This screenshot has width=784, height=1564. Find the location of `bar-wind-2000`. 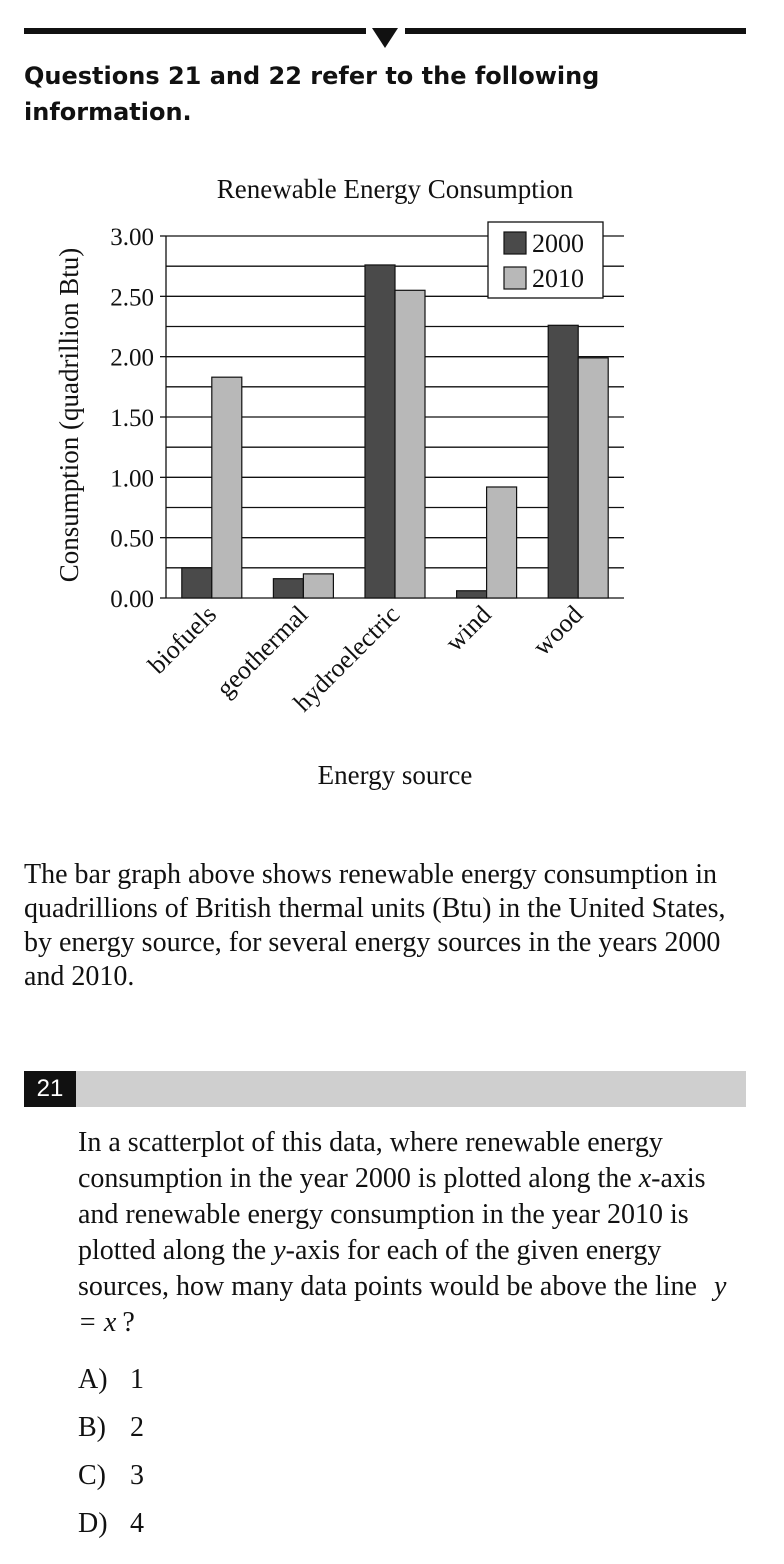

bar-wind-2000 is located at coordinates (472, 594).